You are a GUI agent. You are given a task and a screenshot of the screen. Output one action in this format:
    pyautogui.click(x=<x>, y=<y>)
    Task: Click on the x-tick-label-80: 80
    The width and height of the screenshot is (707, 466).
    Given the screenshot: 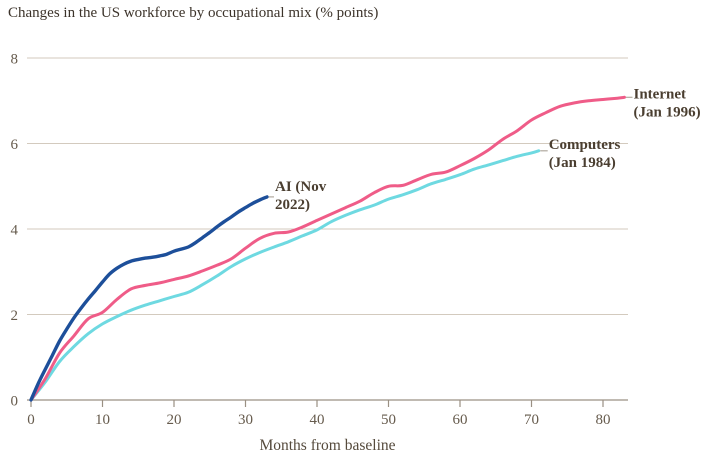 What is the action you would take?
    pyautogui.click(x=603, y=420)
    